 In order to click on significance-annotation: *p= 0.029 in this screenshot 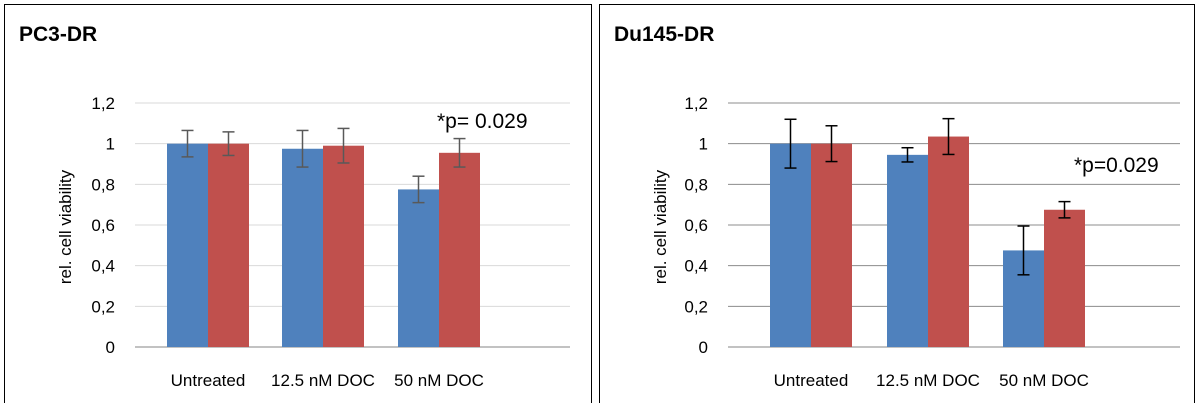, I will do `click(482, 121)`.